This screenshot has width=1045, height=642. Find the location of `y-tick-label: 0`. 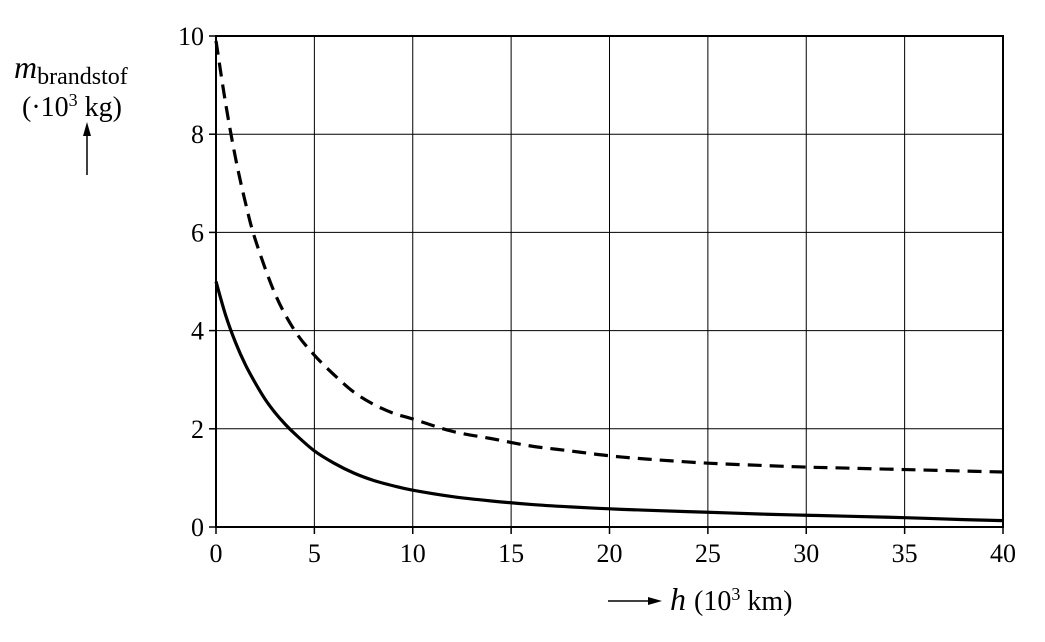

y-tick-label: 0 is located at coordinates (197, 527).